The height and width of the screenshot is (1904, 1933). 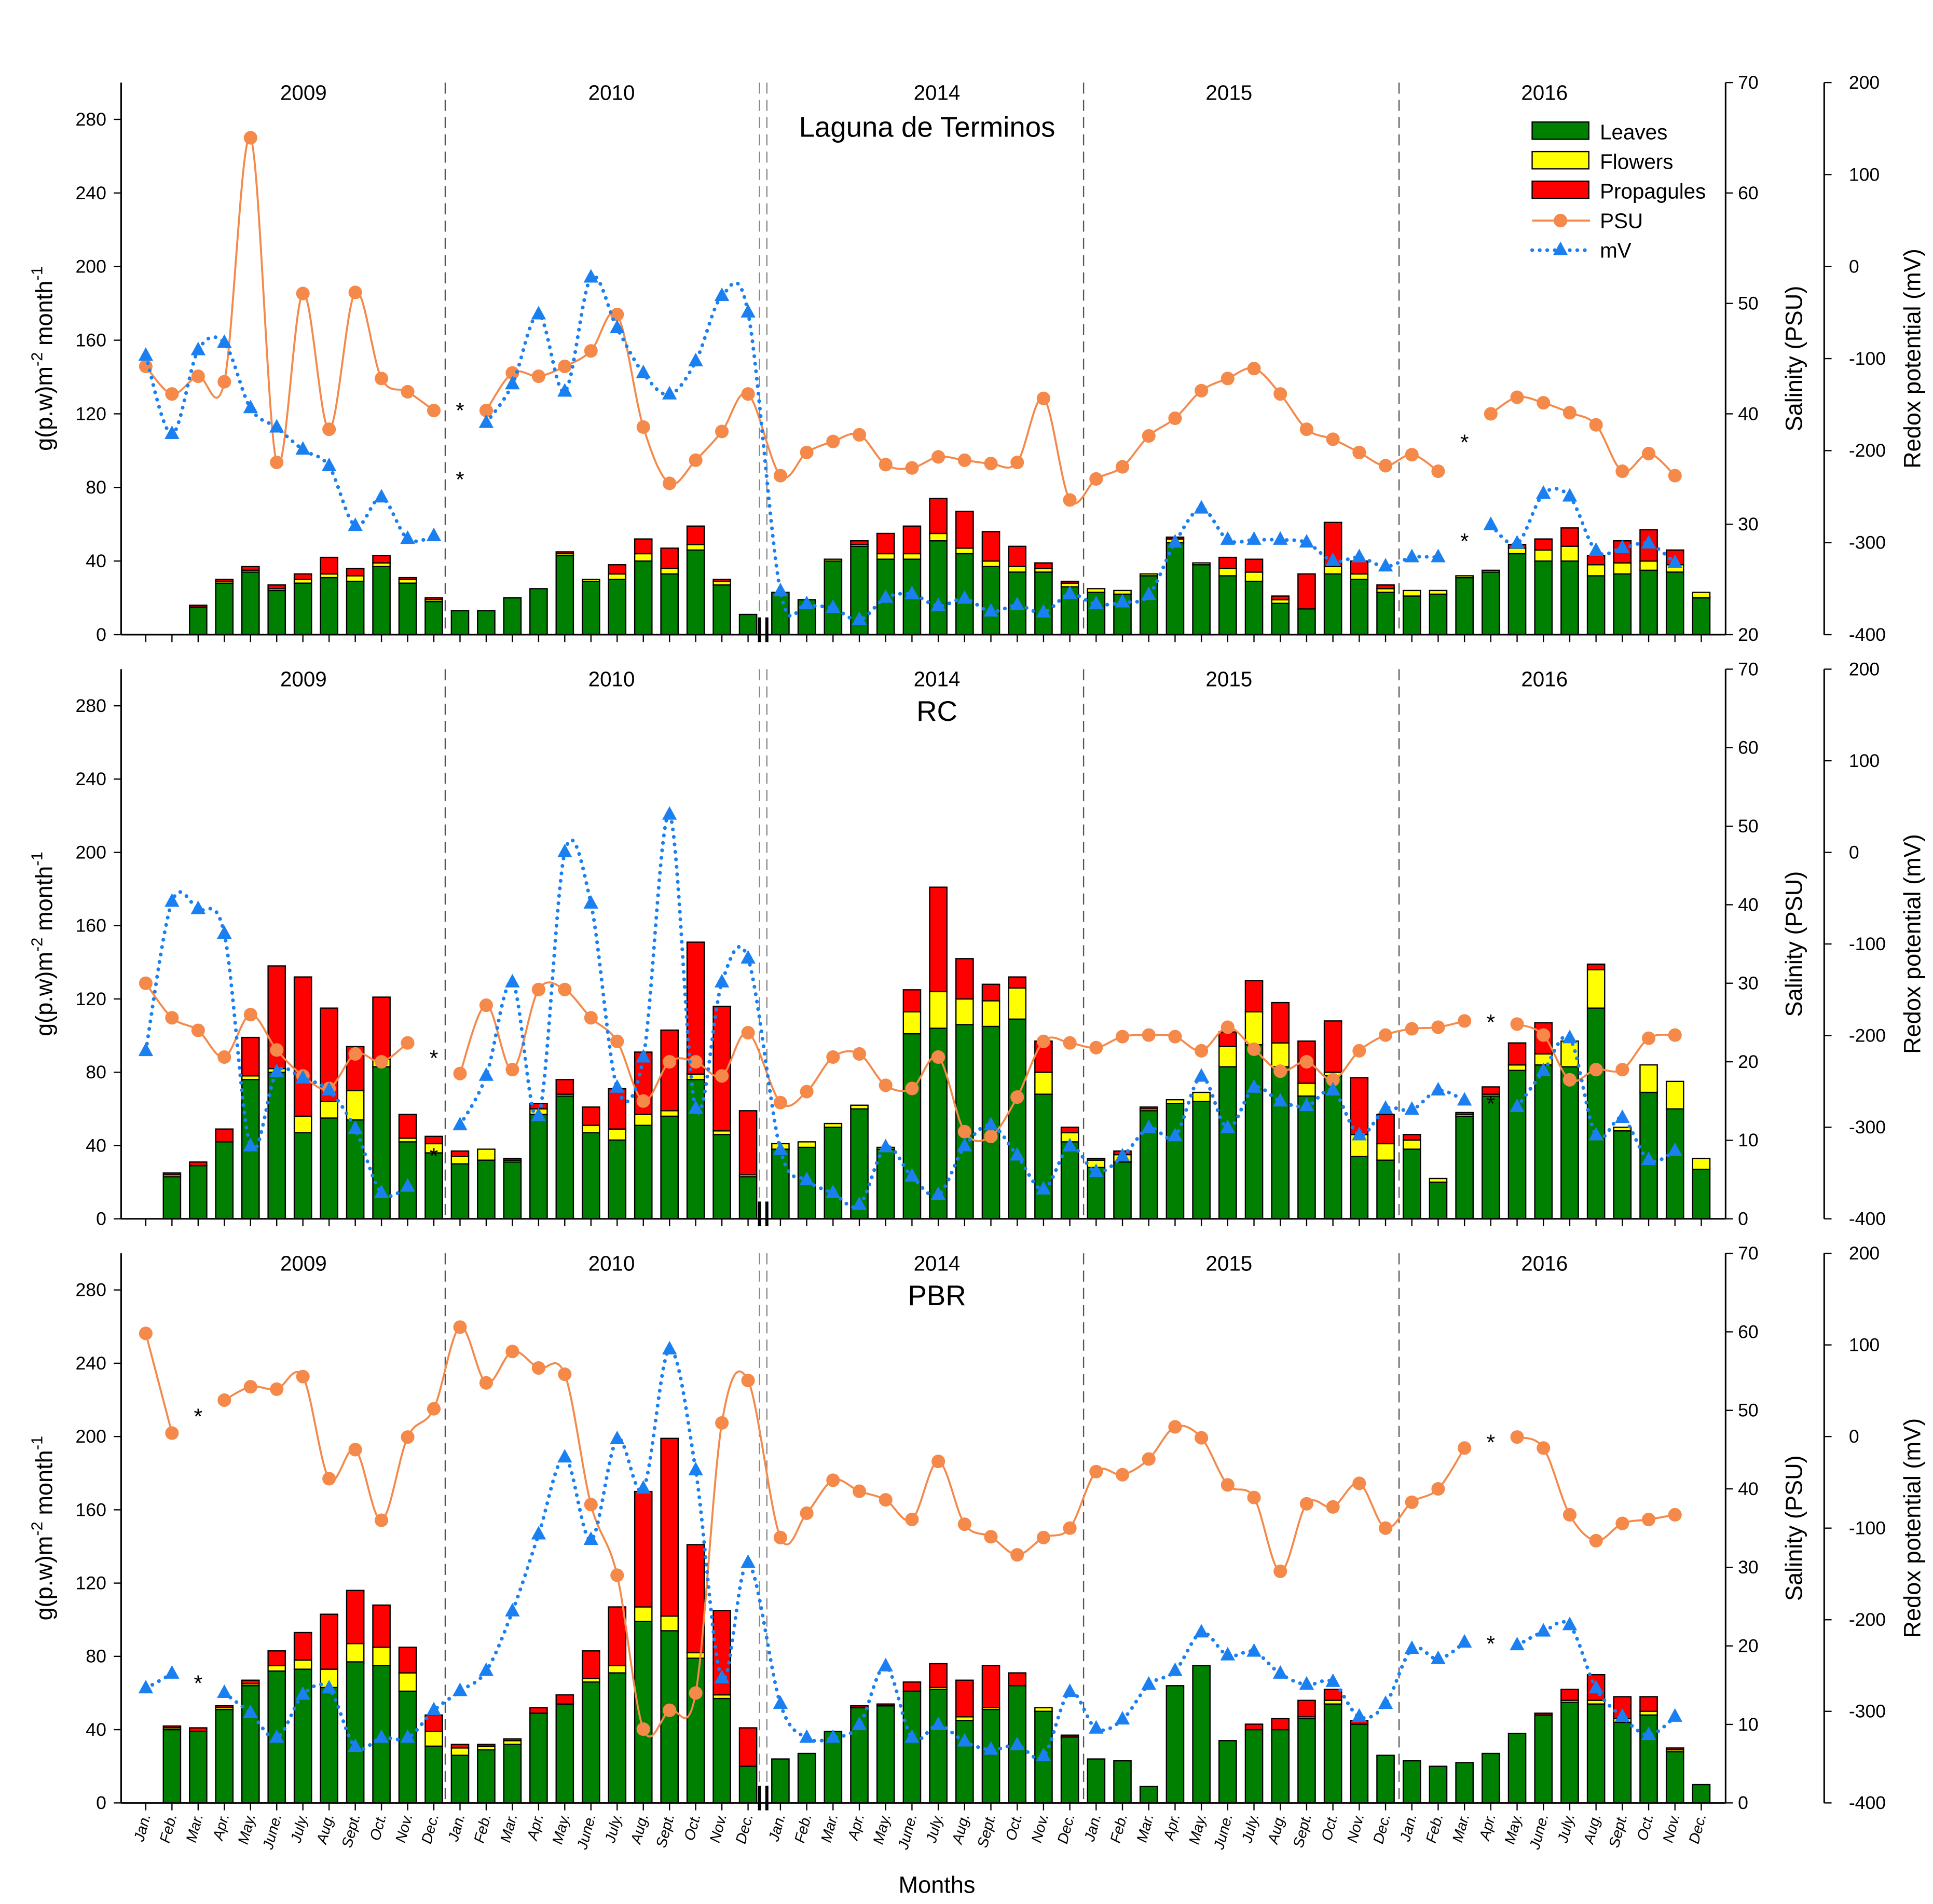 What do you see at coordinates (90, 852) in the screenshot?
I see `y-tick-label: 200` at bounding box center [90, 852].